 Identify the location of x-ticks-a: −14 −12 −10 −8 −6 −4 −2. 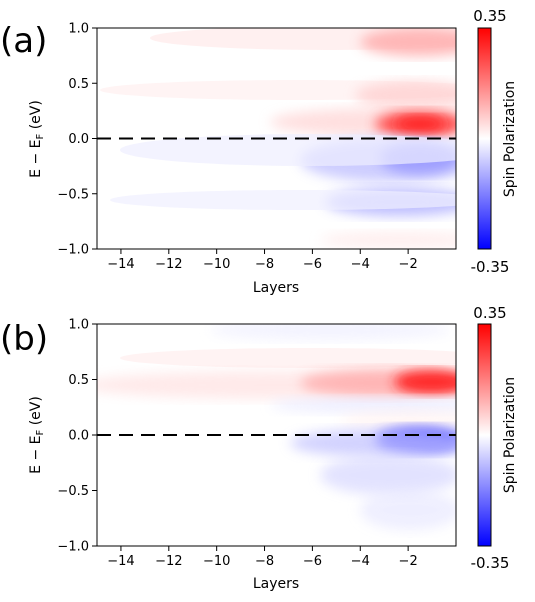
(262, 260).